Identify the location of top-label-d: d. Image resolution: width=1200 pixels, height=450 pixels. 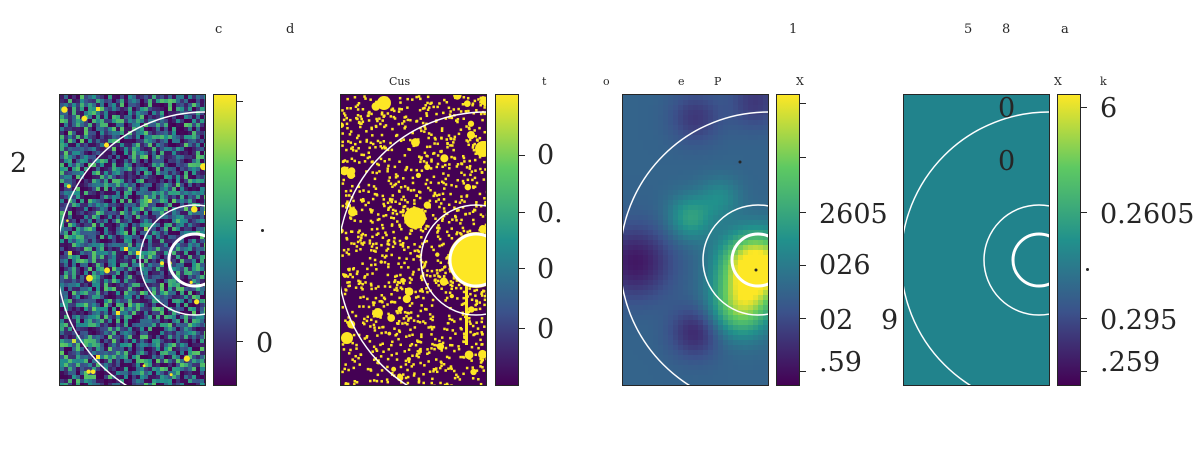
(290, 29).